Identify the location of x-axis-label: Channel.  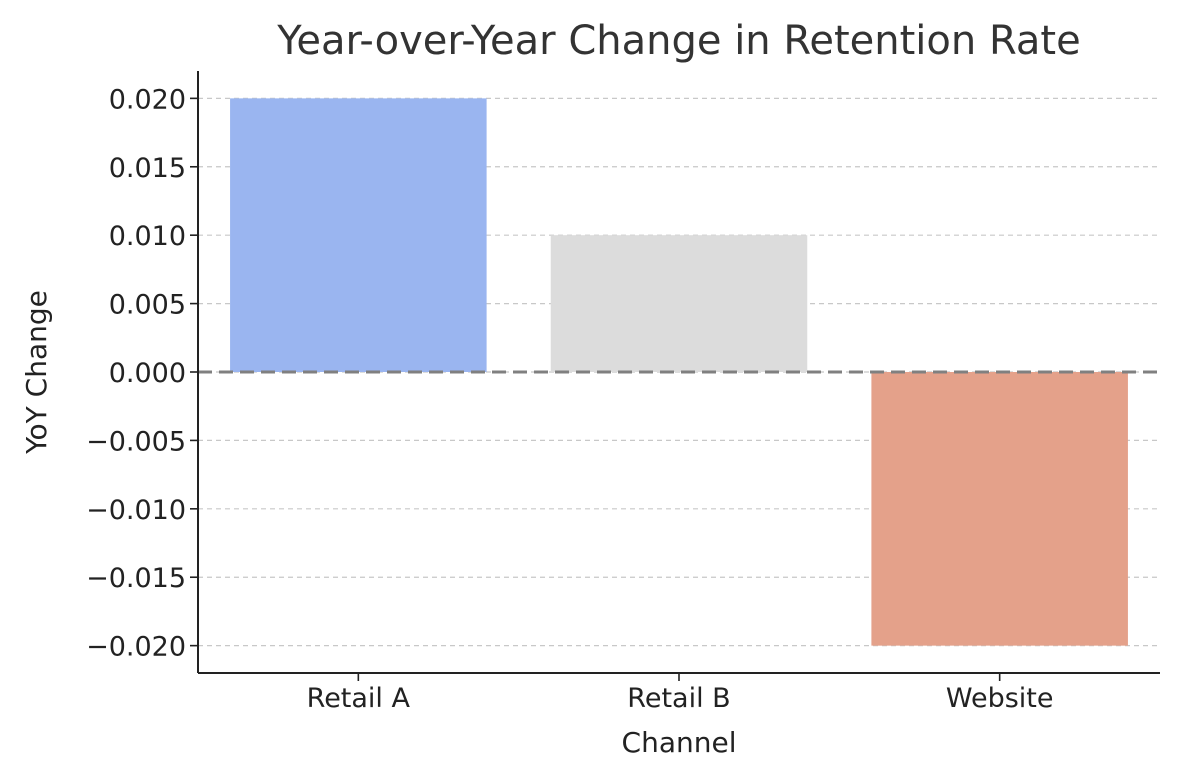
(679, 742).